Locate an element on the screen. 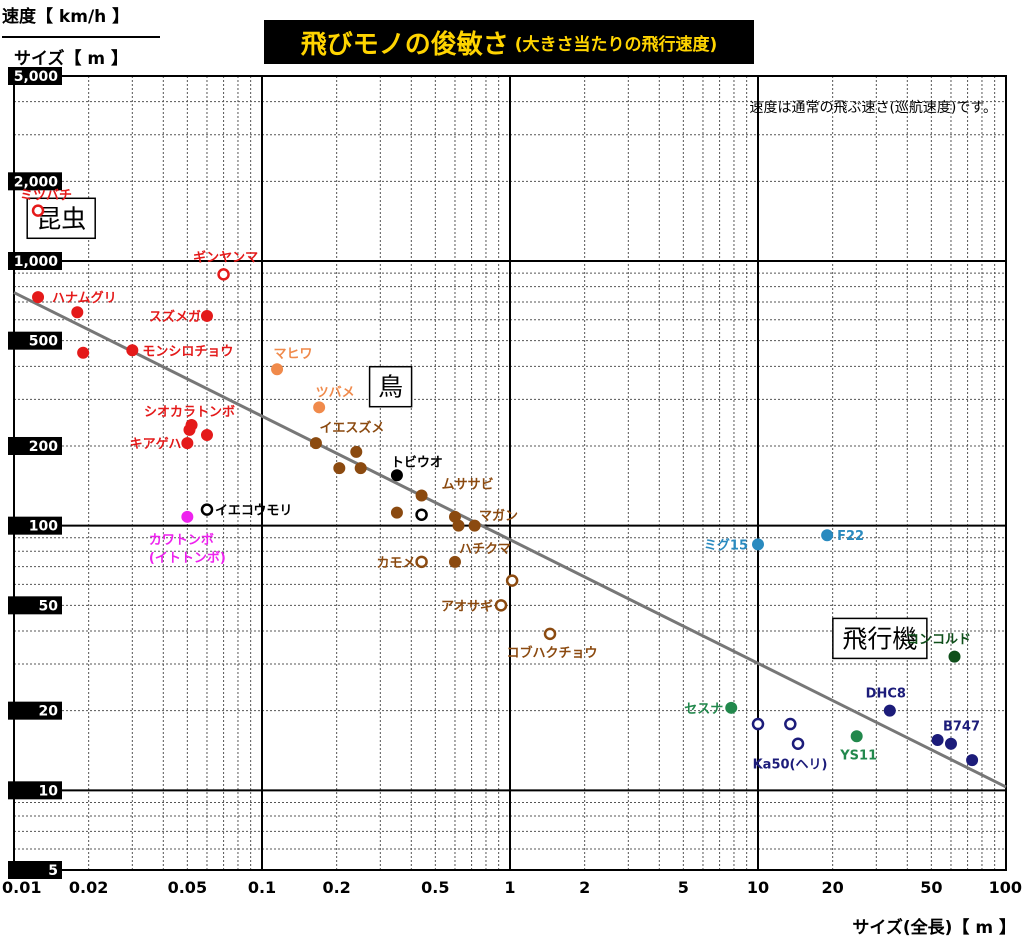 The height and width of the screenshot is (942, 1024). region-label-box is located at coordinates (390, 386).